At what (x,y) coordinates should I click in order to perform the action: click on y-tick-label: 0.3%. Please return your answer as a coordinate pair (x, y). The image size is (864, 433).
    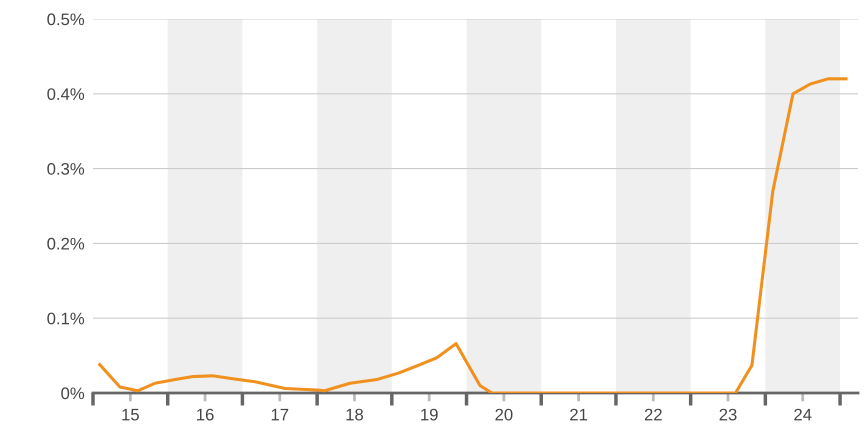
    Looking at the image, I should click on (65, 169).